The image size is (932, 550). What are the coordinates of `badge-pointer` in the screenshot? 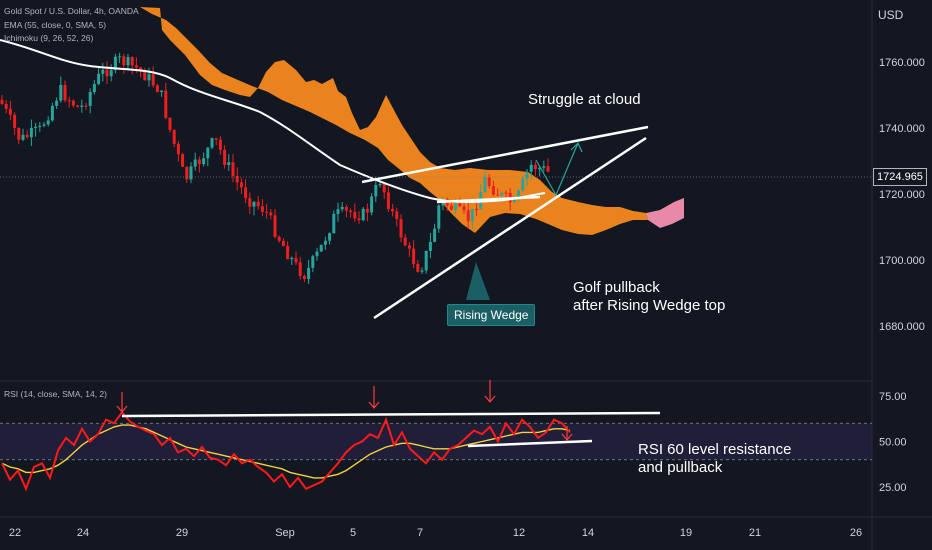 It's located at (478, 281).